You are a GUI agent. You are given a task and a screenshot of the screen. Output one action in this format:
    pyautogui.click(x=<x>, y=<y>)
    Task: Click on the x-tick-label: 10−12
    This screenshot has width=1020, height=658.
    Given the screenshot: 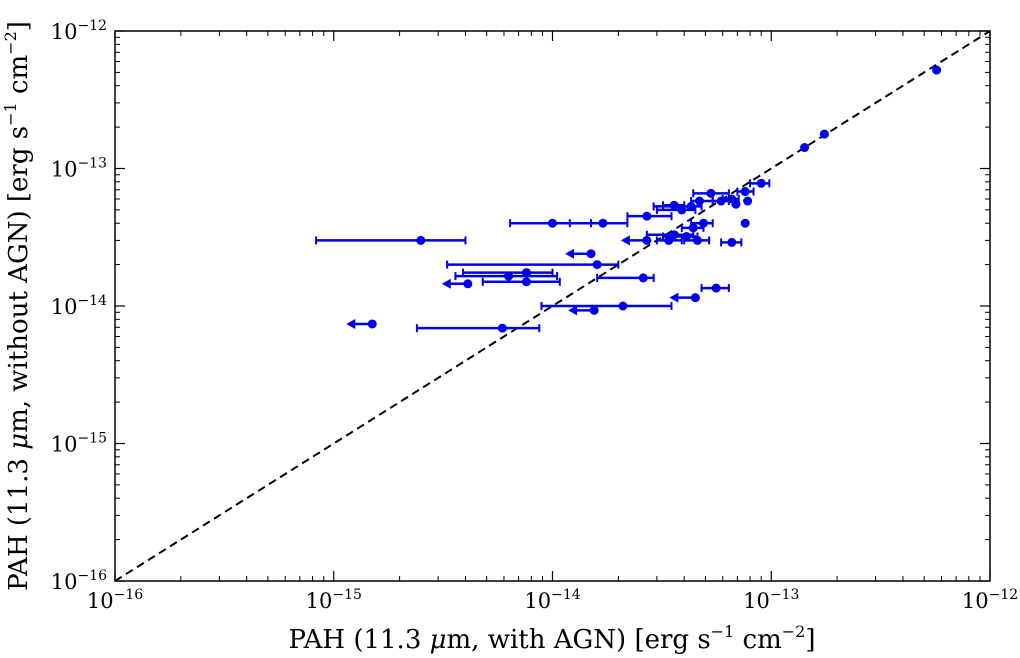 What is the action you would take?
    pyautogui.click(x=990, y=600)
    